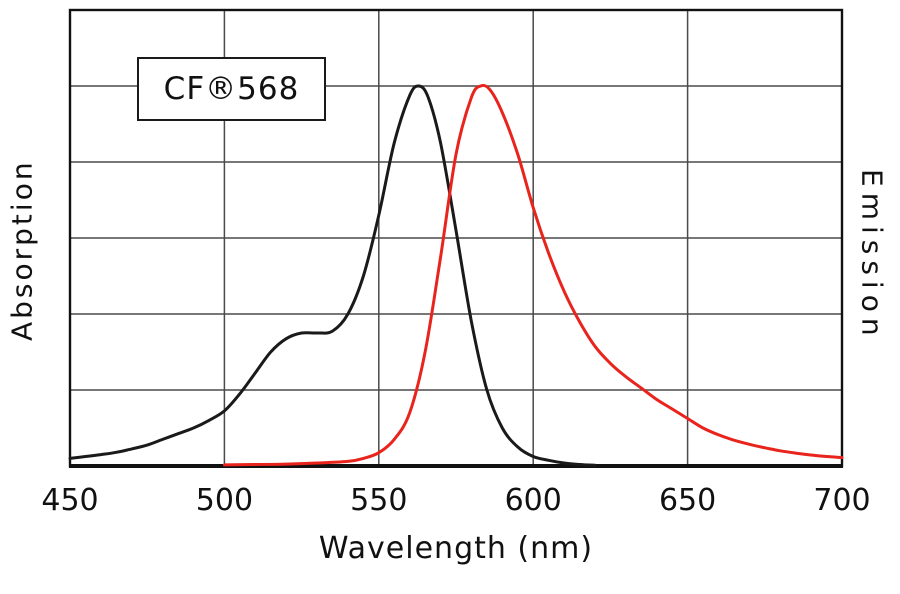 This screenshot has height=594, width=900. Describe the element at coordinates (872, 255) in the screenshot. I see `y-axis-label-right: Emission` at that location.